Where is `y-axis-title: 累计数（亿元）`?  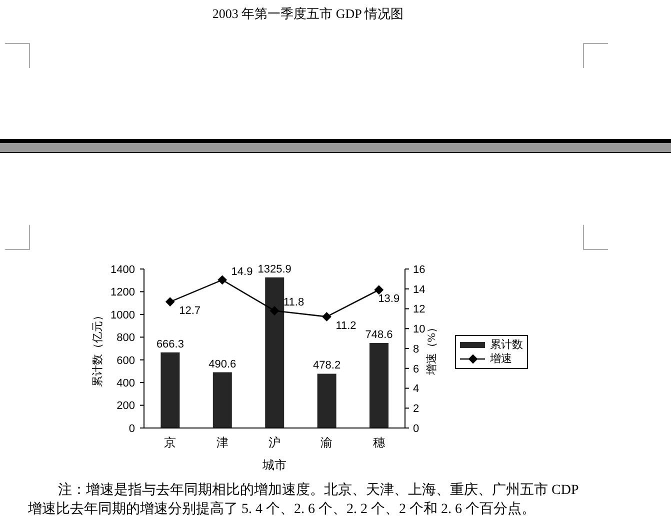 y-axis-title: 累计数（亿元） is located at coordinates (97, 348).